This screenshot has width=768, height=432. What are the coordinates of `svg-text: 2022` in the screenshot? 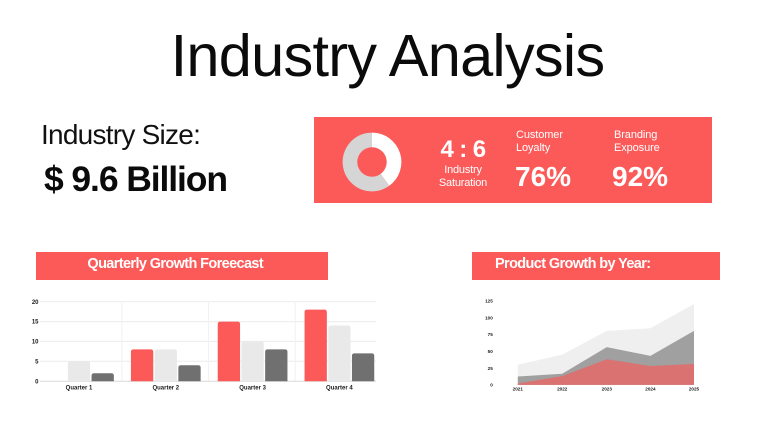 It's located at (562, 388).